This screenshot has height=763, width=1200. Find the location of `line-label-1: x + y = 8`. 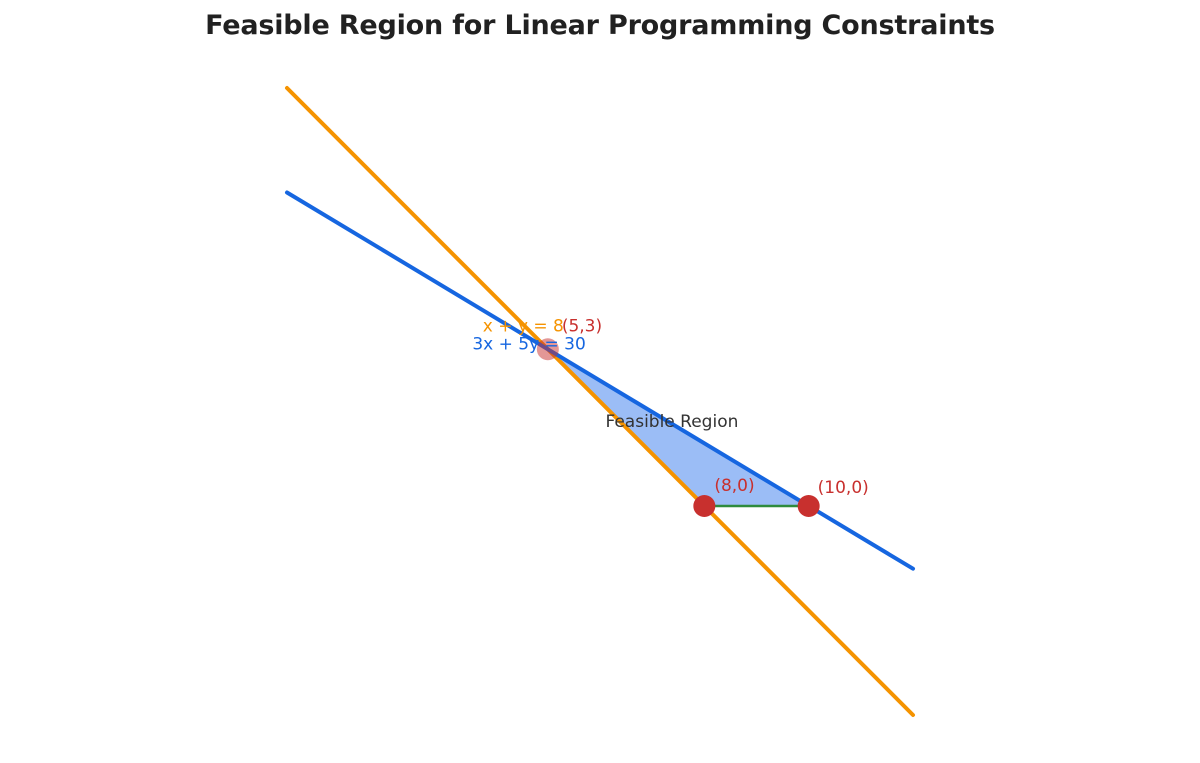

line-label-1: x + y = 8 is located at coordinates (523, 326).